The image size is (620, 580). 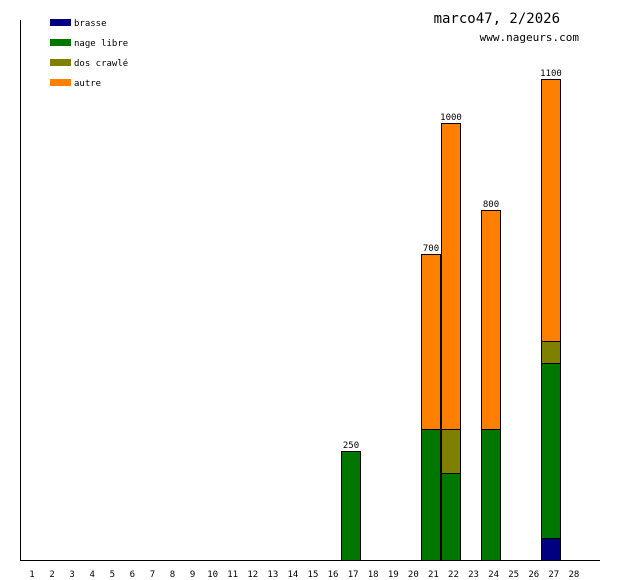 I want to click on x-tick-label: 13, so click(x=272, y=575).